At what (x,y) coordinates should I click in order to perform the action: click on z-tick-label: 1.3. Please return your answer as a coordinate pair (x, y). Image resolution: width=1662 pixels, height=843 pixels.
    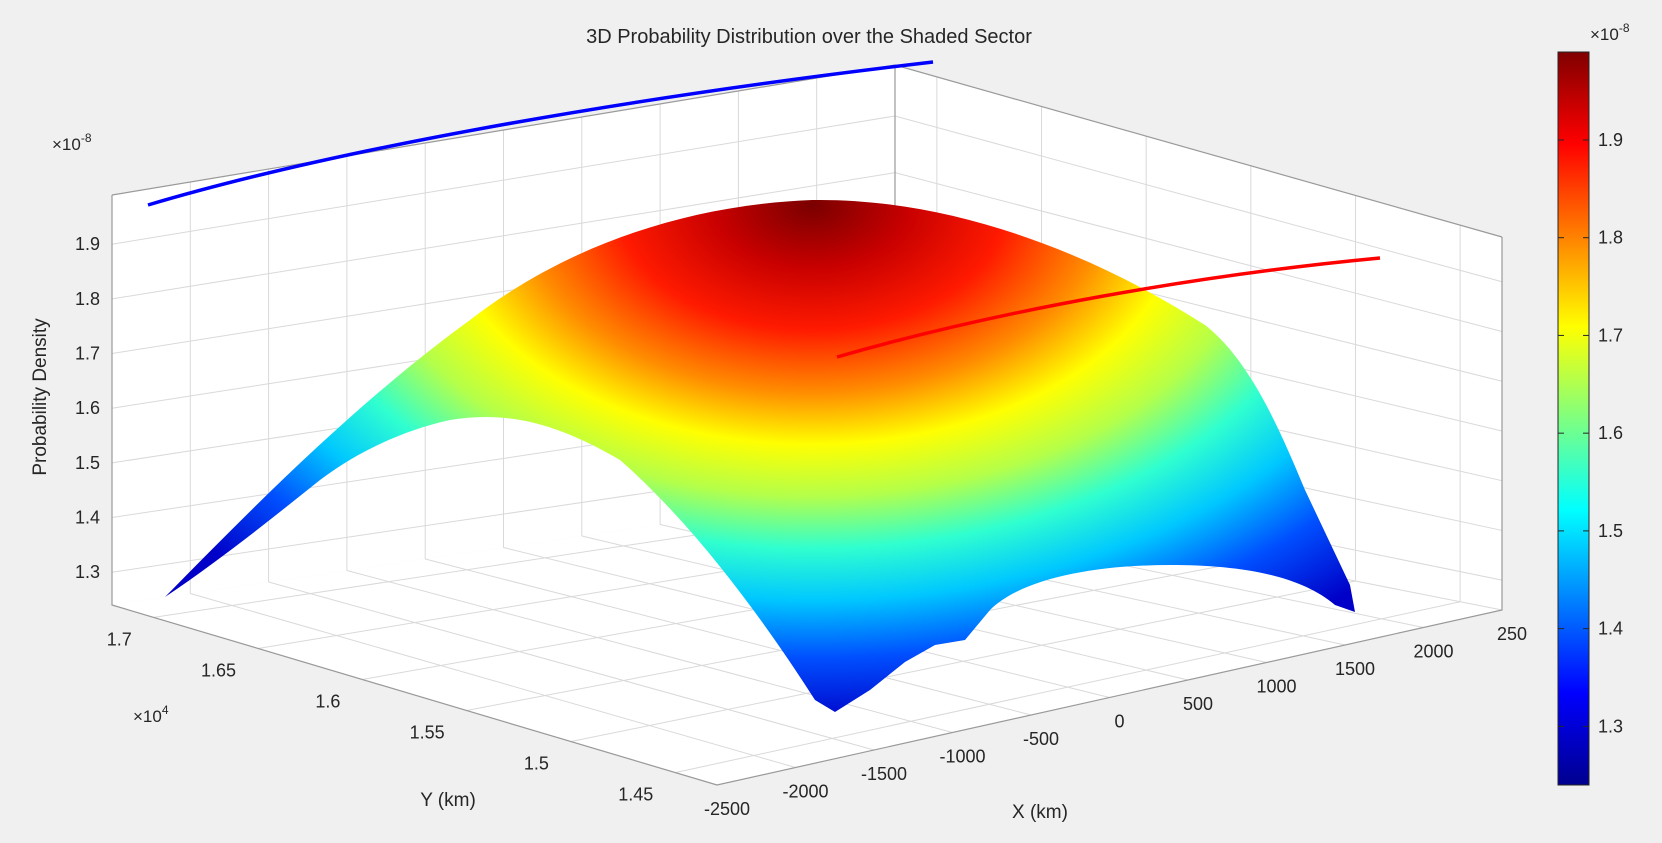
    Looking at the image, I should click on (87, 572).